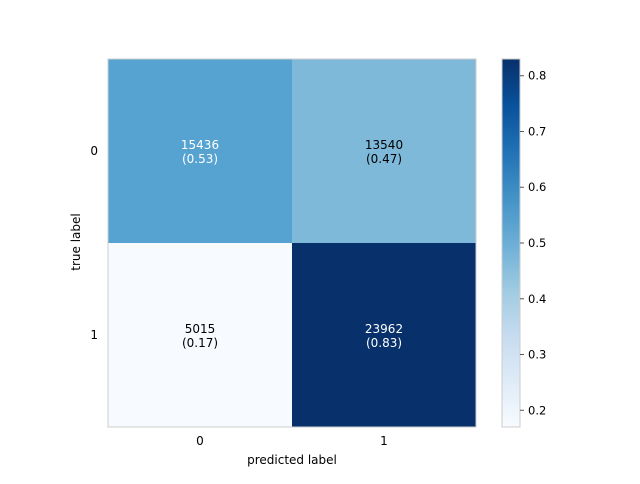 The height and width of the screenshot is (484, 640). Describe the element at coordinates (537, 243) in the screenshot. I see `colorbar-tick-label: 0.5` at that location.